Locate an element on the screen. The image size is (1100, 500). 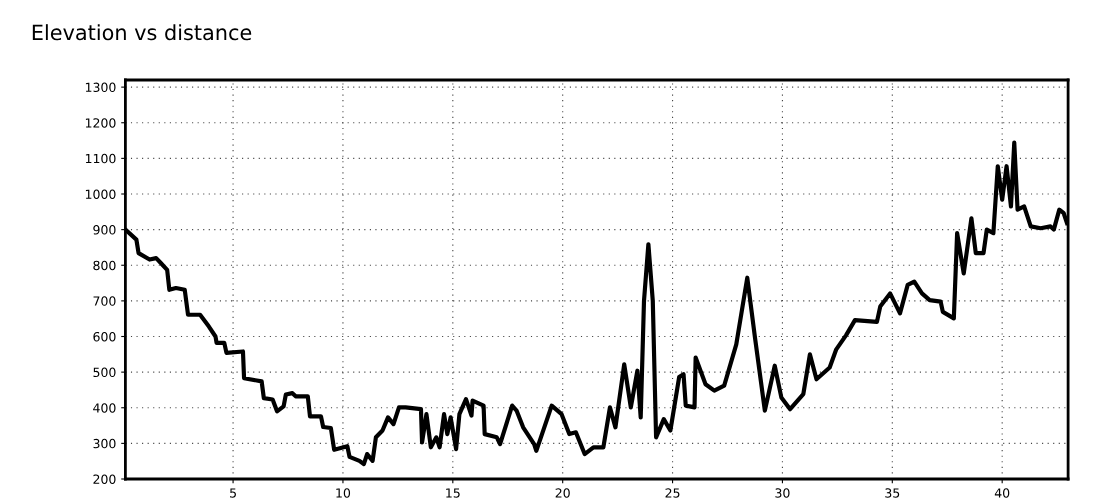
y-tick-label: 800 is located at coordinates (104, 265).